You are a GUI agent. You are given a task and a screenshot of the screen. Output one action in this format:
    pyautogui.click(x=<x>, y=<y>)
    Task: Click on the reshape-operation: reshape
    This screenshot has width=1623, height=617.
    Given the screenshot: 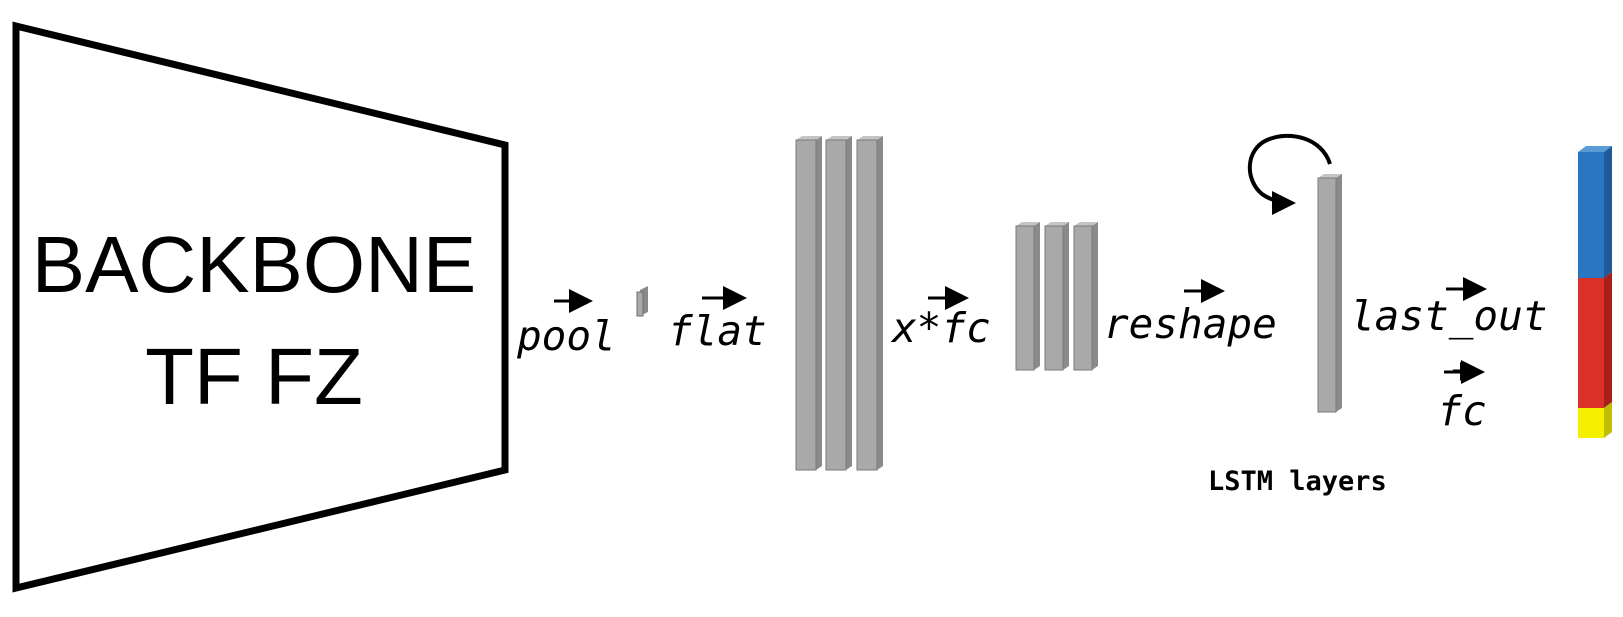 What is the action you would take?
    pyautogui.click(x=1190, y=313)
    